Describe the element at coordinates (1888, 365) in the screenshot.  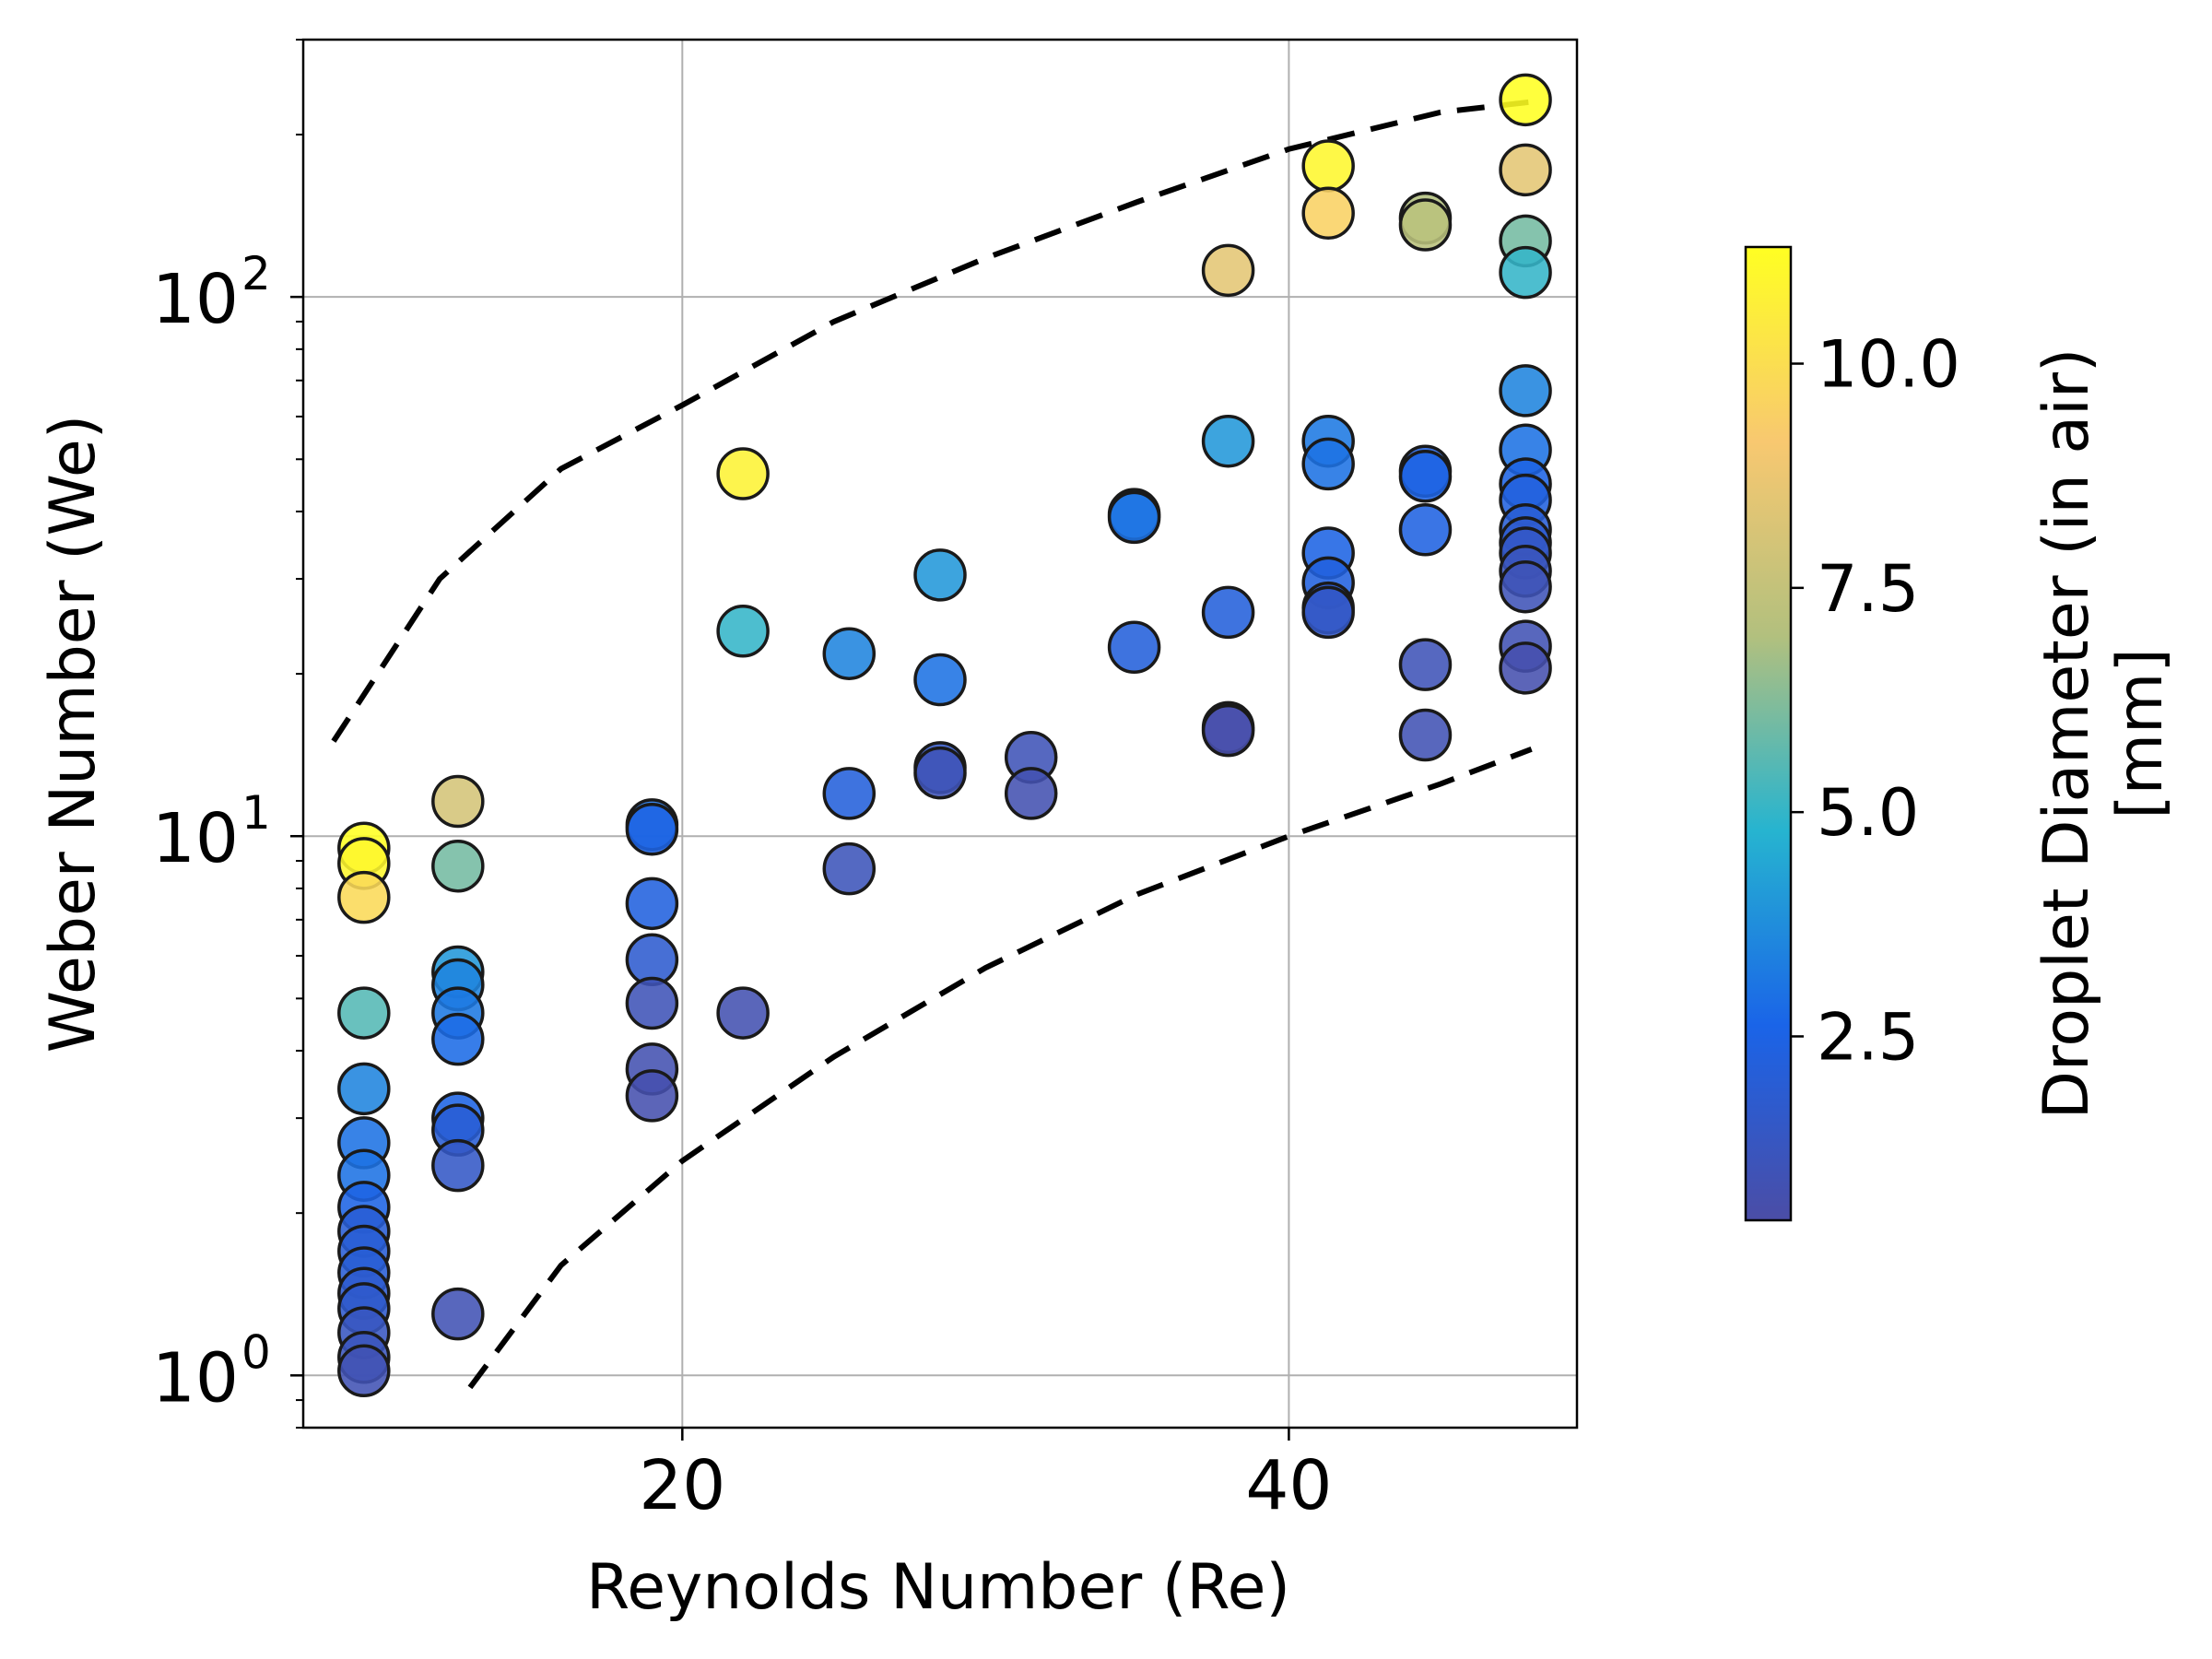
I see `colorbar-tick-label: 10.0` at that location.